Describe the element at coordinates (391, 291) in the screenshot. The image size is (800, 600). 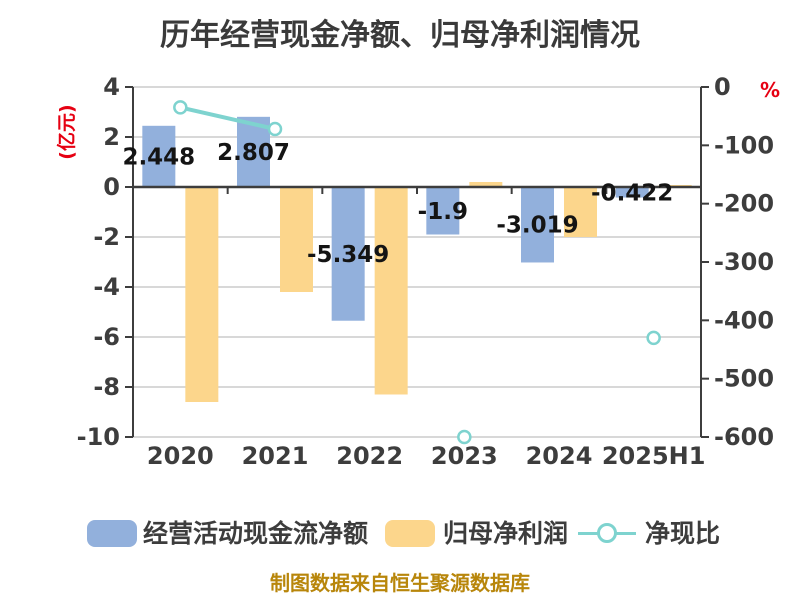
I see `net-profit-bar-2022` at that location.